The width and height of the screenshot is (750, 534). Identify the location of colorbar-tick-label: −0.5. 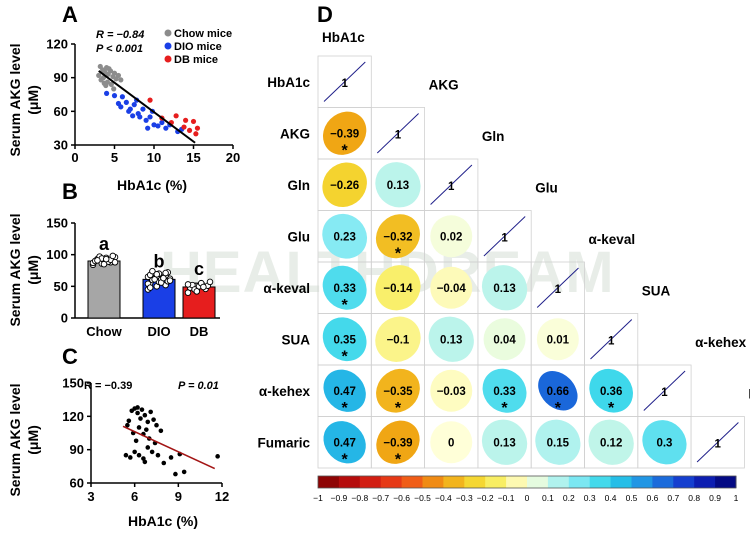
(422, 498).